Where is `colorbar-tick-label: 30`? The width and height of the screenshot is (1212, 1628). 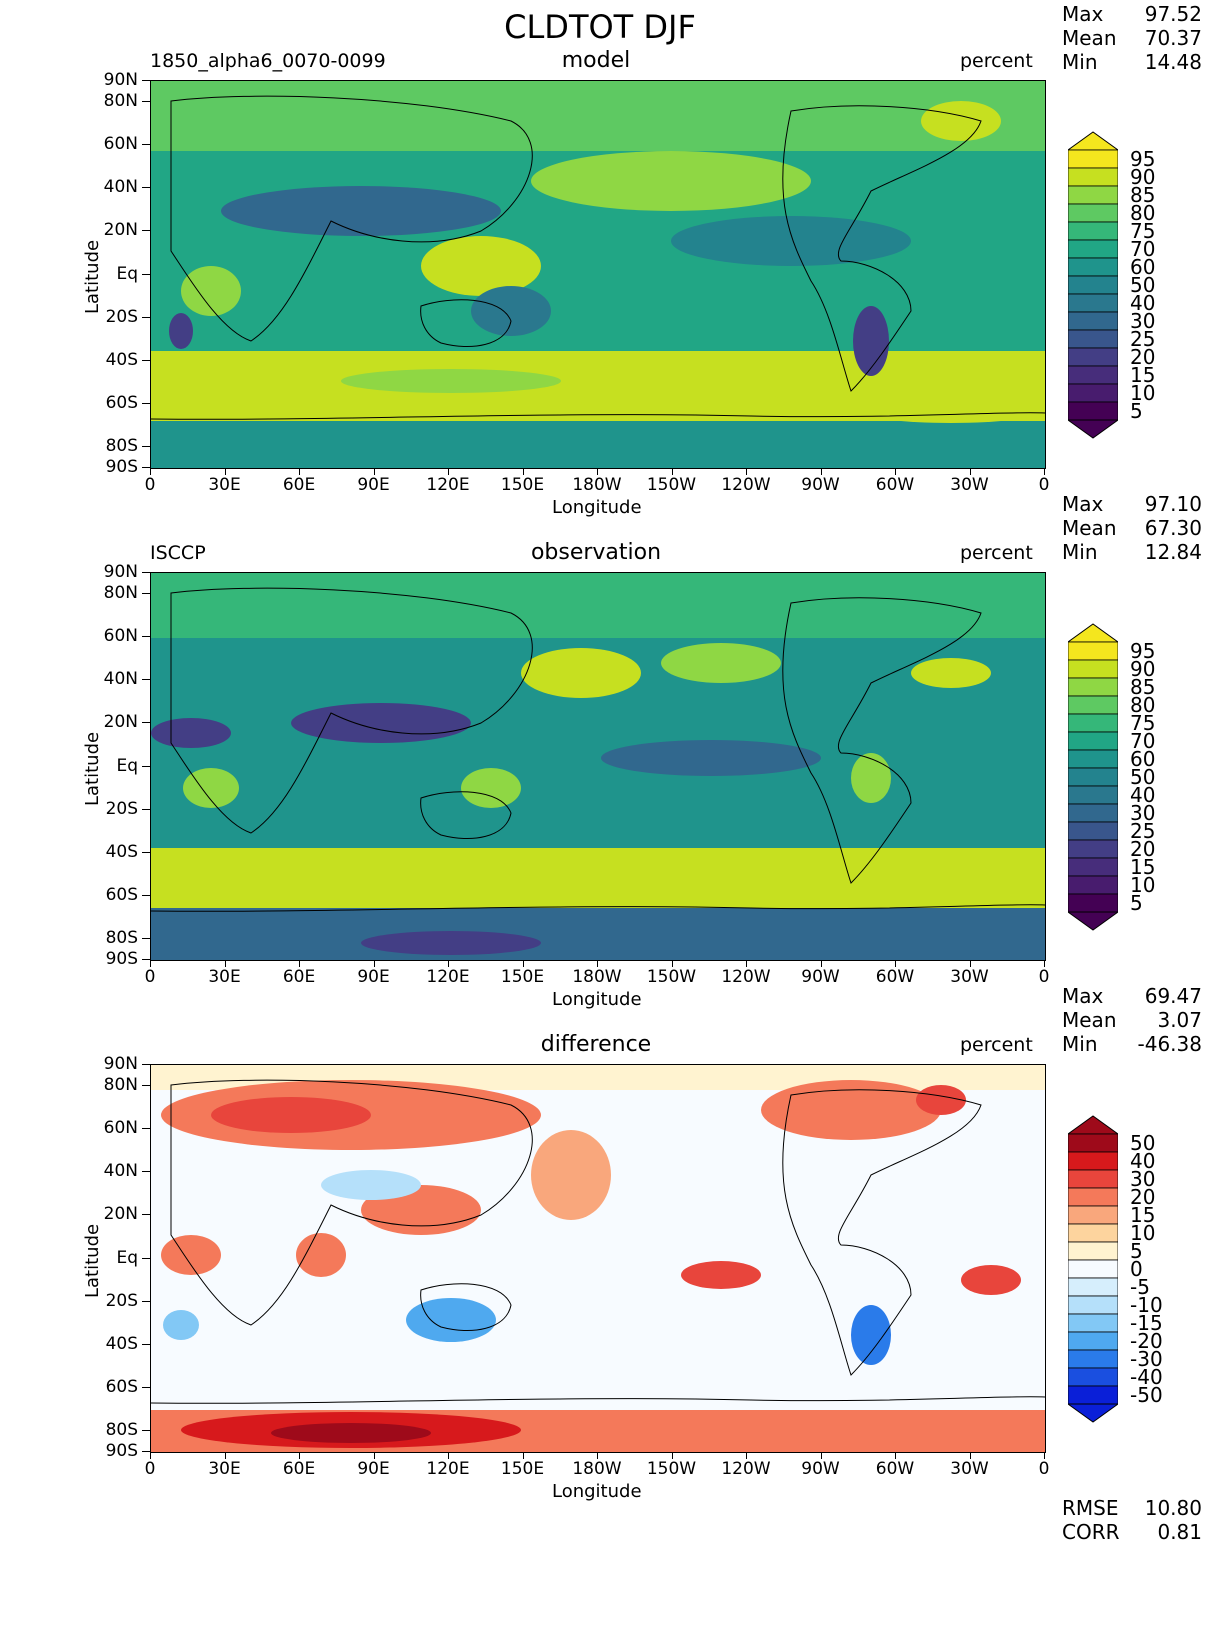
colorbar-tick-label: 30 is located at coordinates (1143, 1179).